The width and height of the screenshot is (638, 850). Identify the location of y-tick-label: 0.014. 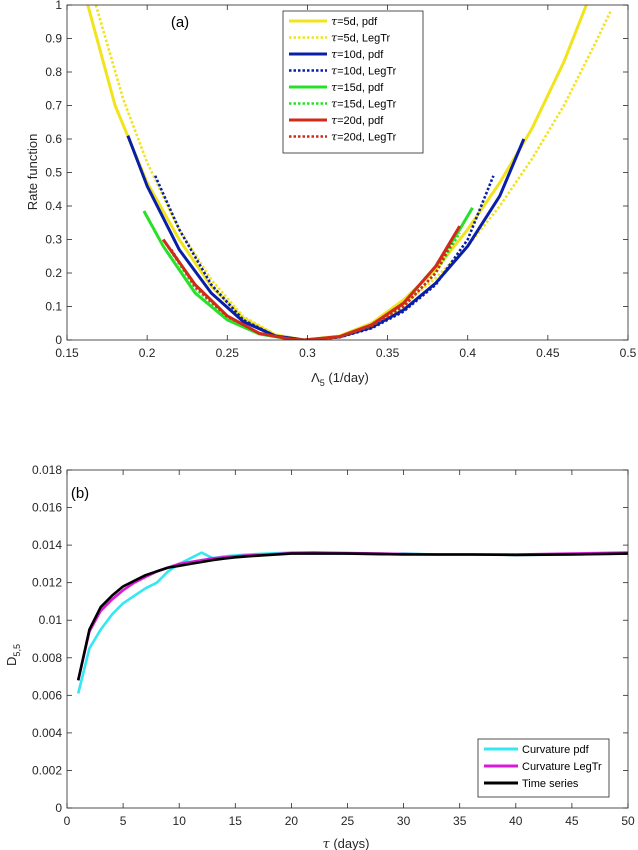
(47, 545).